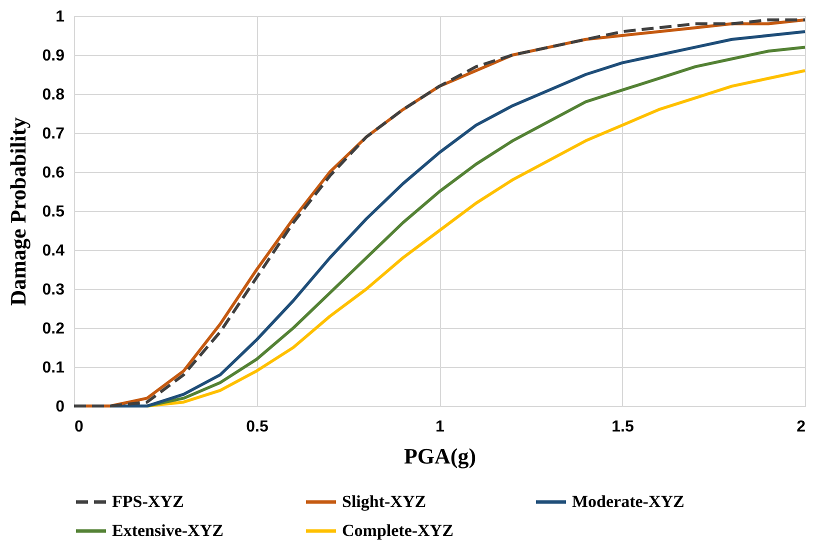 This screenshot has width=821, height=543. Describe the element at coordinates (60, 17) in the screenshot. I see `y-tick-label: 1` at that location.